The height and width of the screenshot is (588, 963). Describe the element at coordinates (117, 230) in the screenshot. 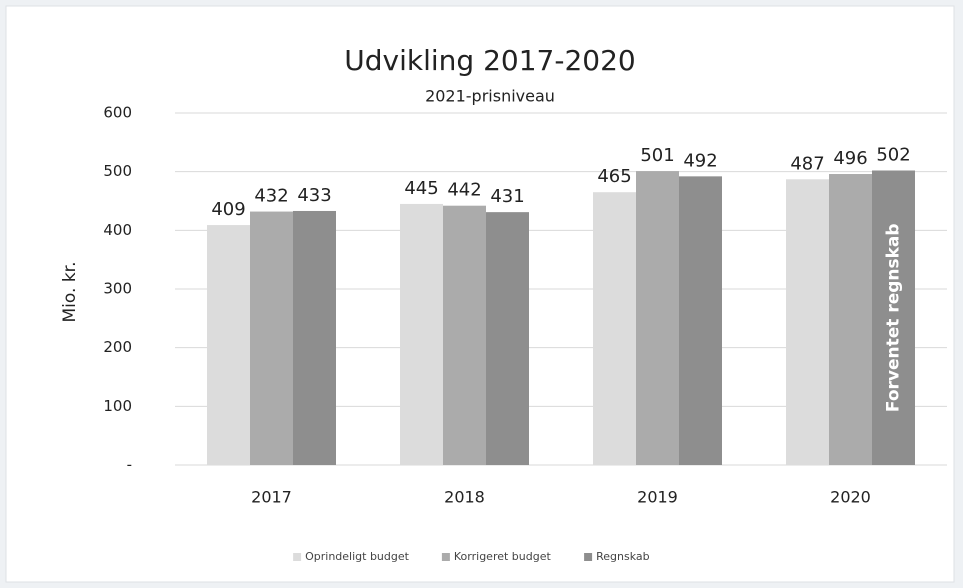

I see `y-tick-label: 400` at that location.